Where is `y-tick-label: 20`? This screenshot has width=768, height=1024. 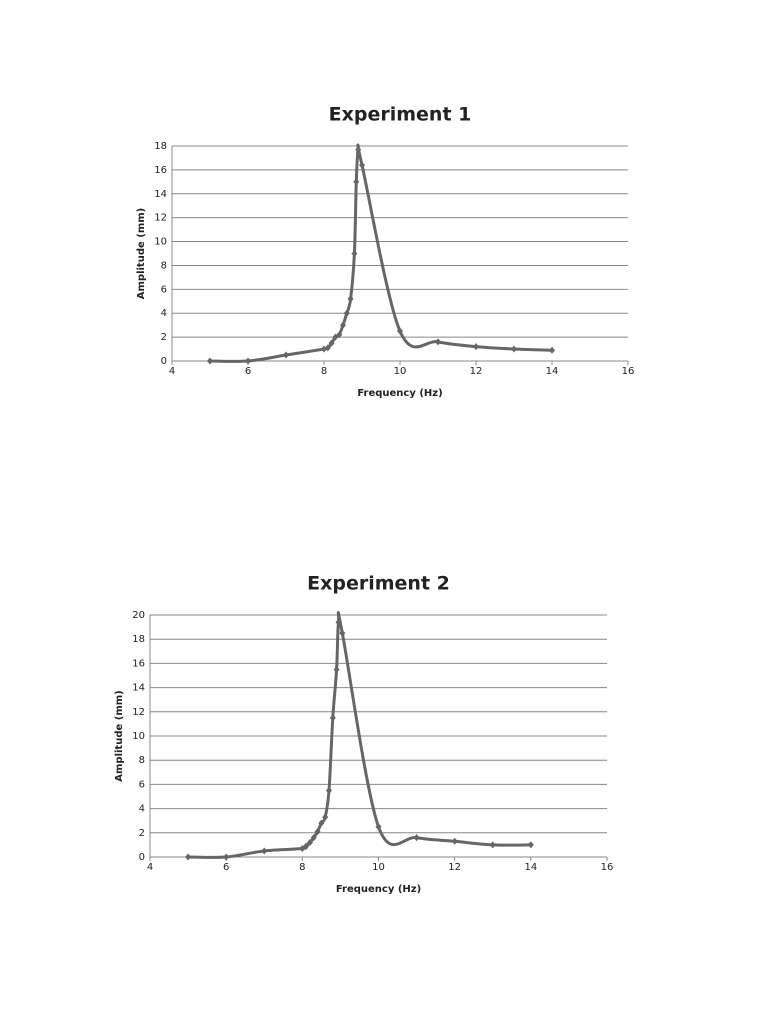 y-tick-label: 20 is located at coordinates (138, 615).